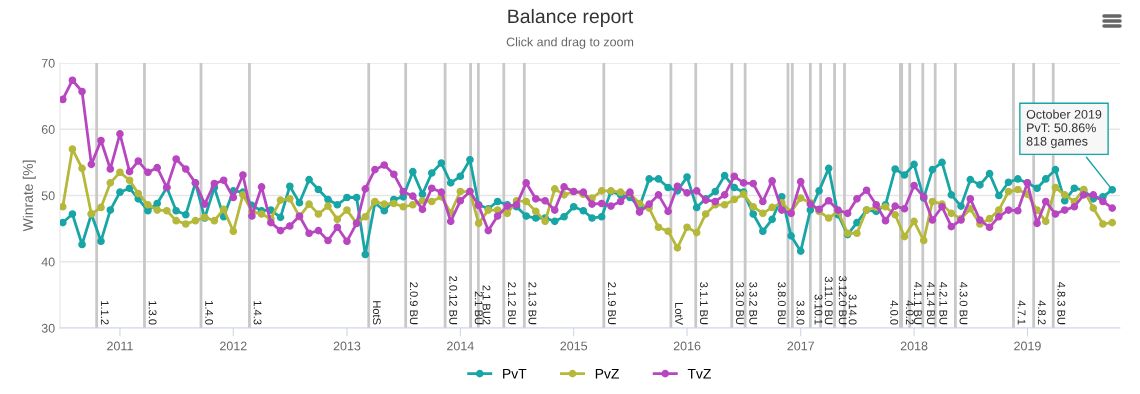  Describe the element at coordinates (478, 308) in the screenshot. I see `ref-line-label: 2.1 BU` at that location.